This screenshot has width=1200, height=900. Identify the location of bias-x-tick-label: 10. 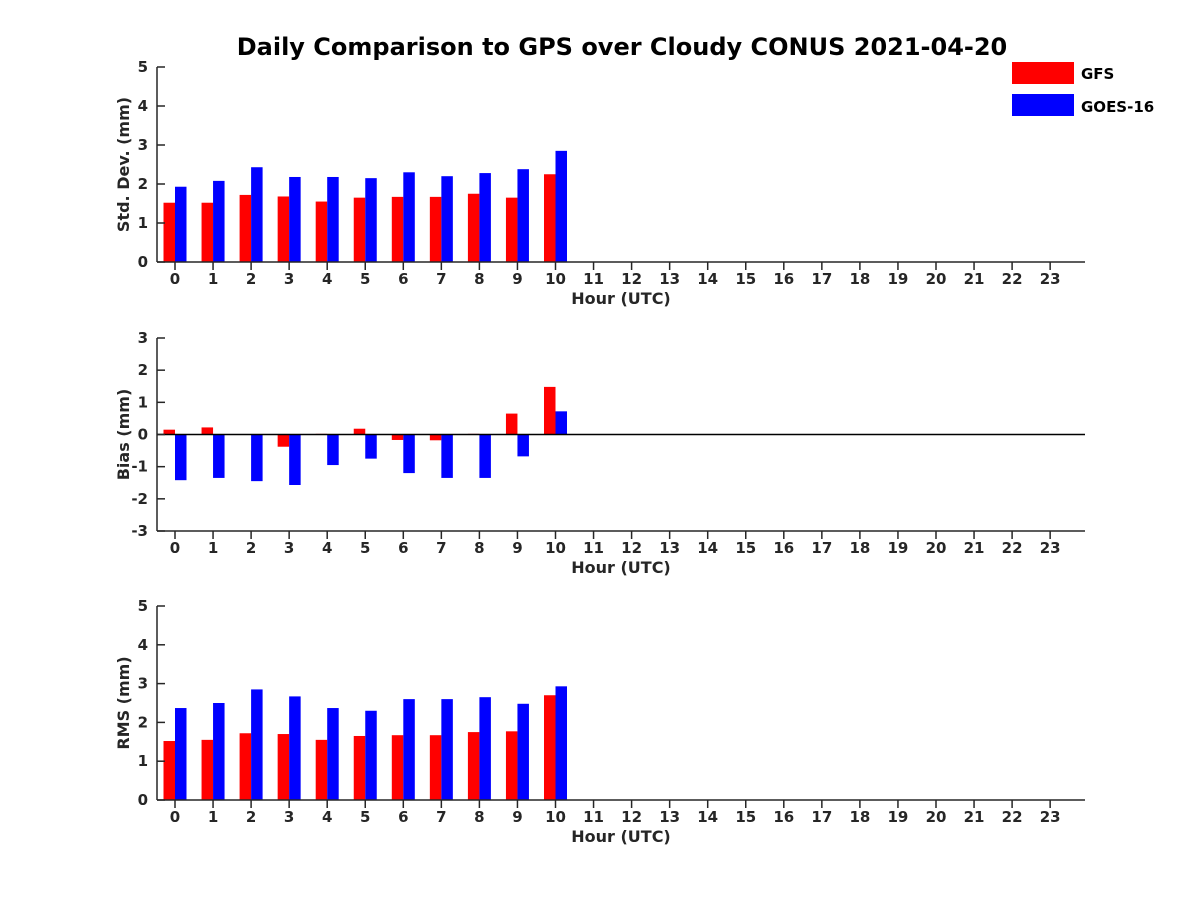
(555, 548).